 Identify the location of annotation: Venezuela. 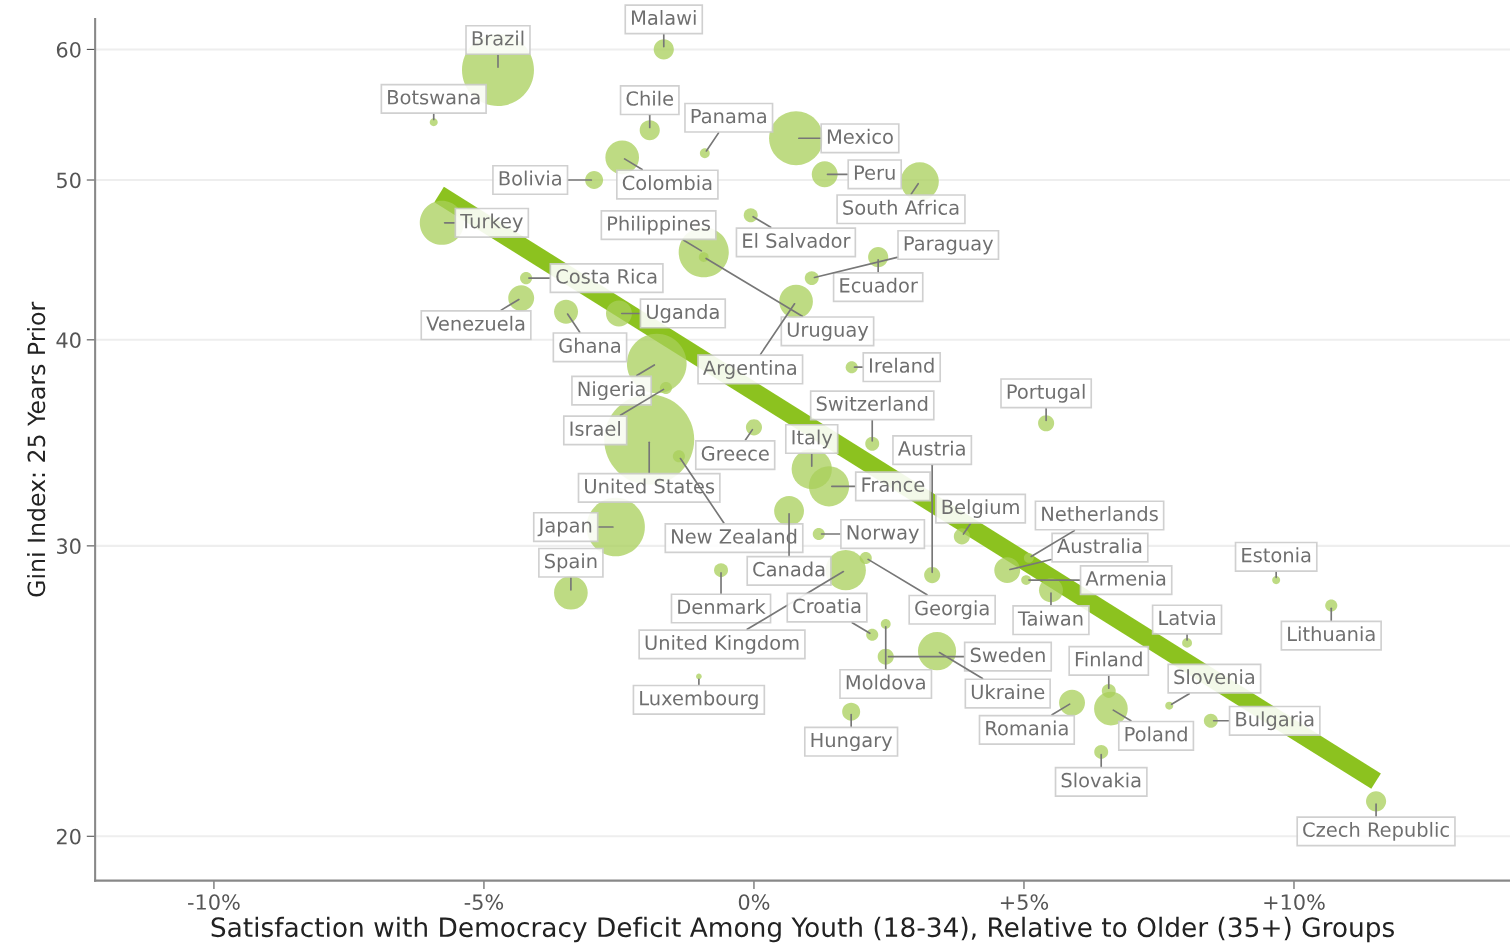
(475, 323).